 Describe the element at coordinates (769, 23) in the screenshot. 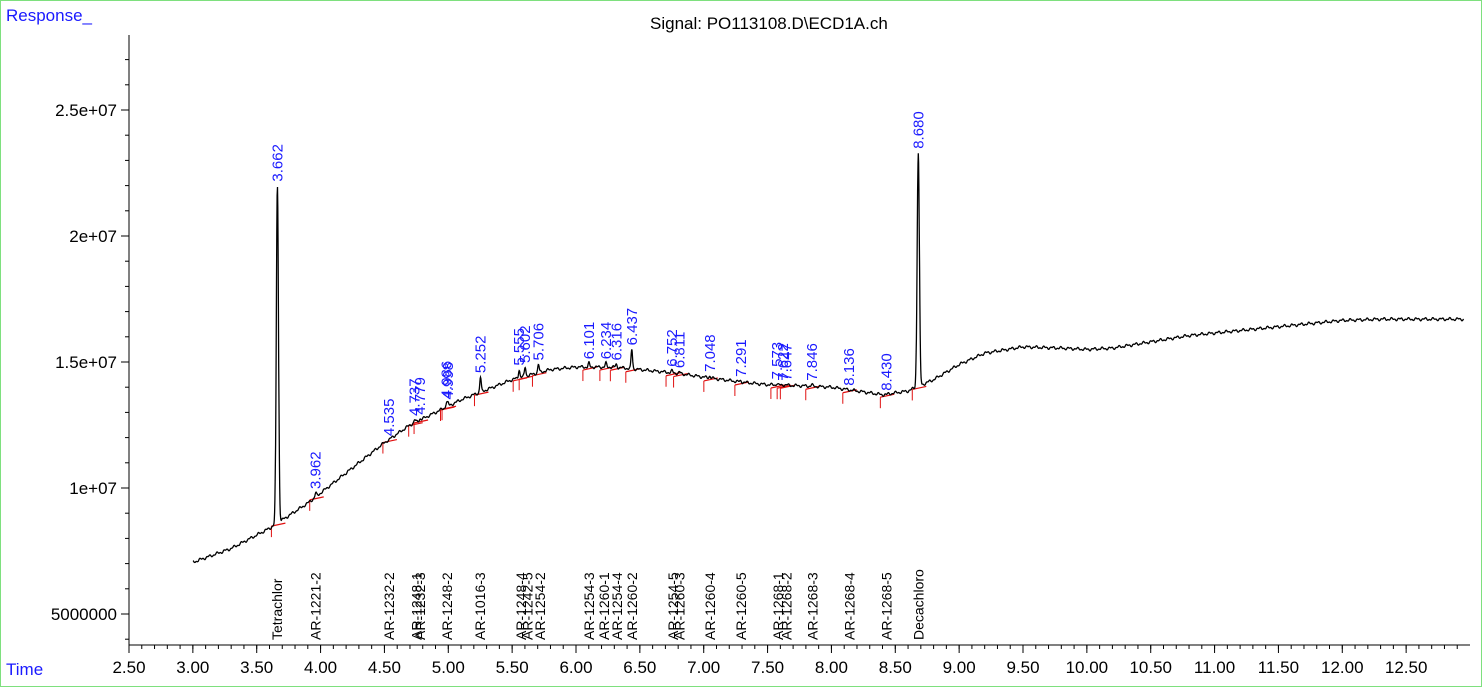

I see `chart-title: Signal: PO113108.D\ECD1A.ch` at that location.